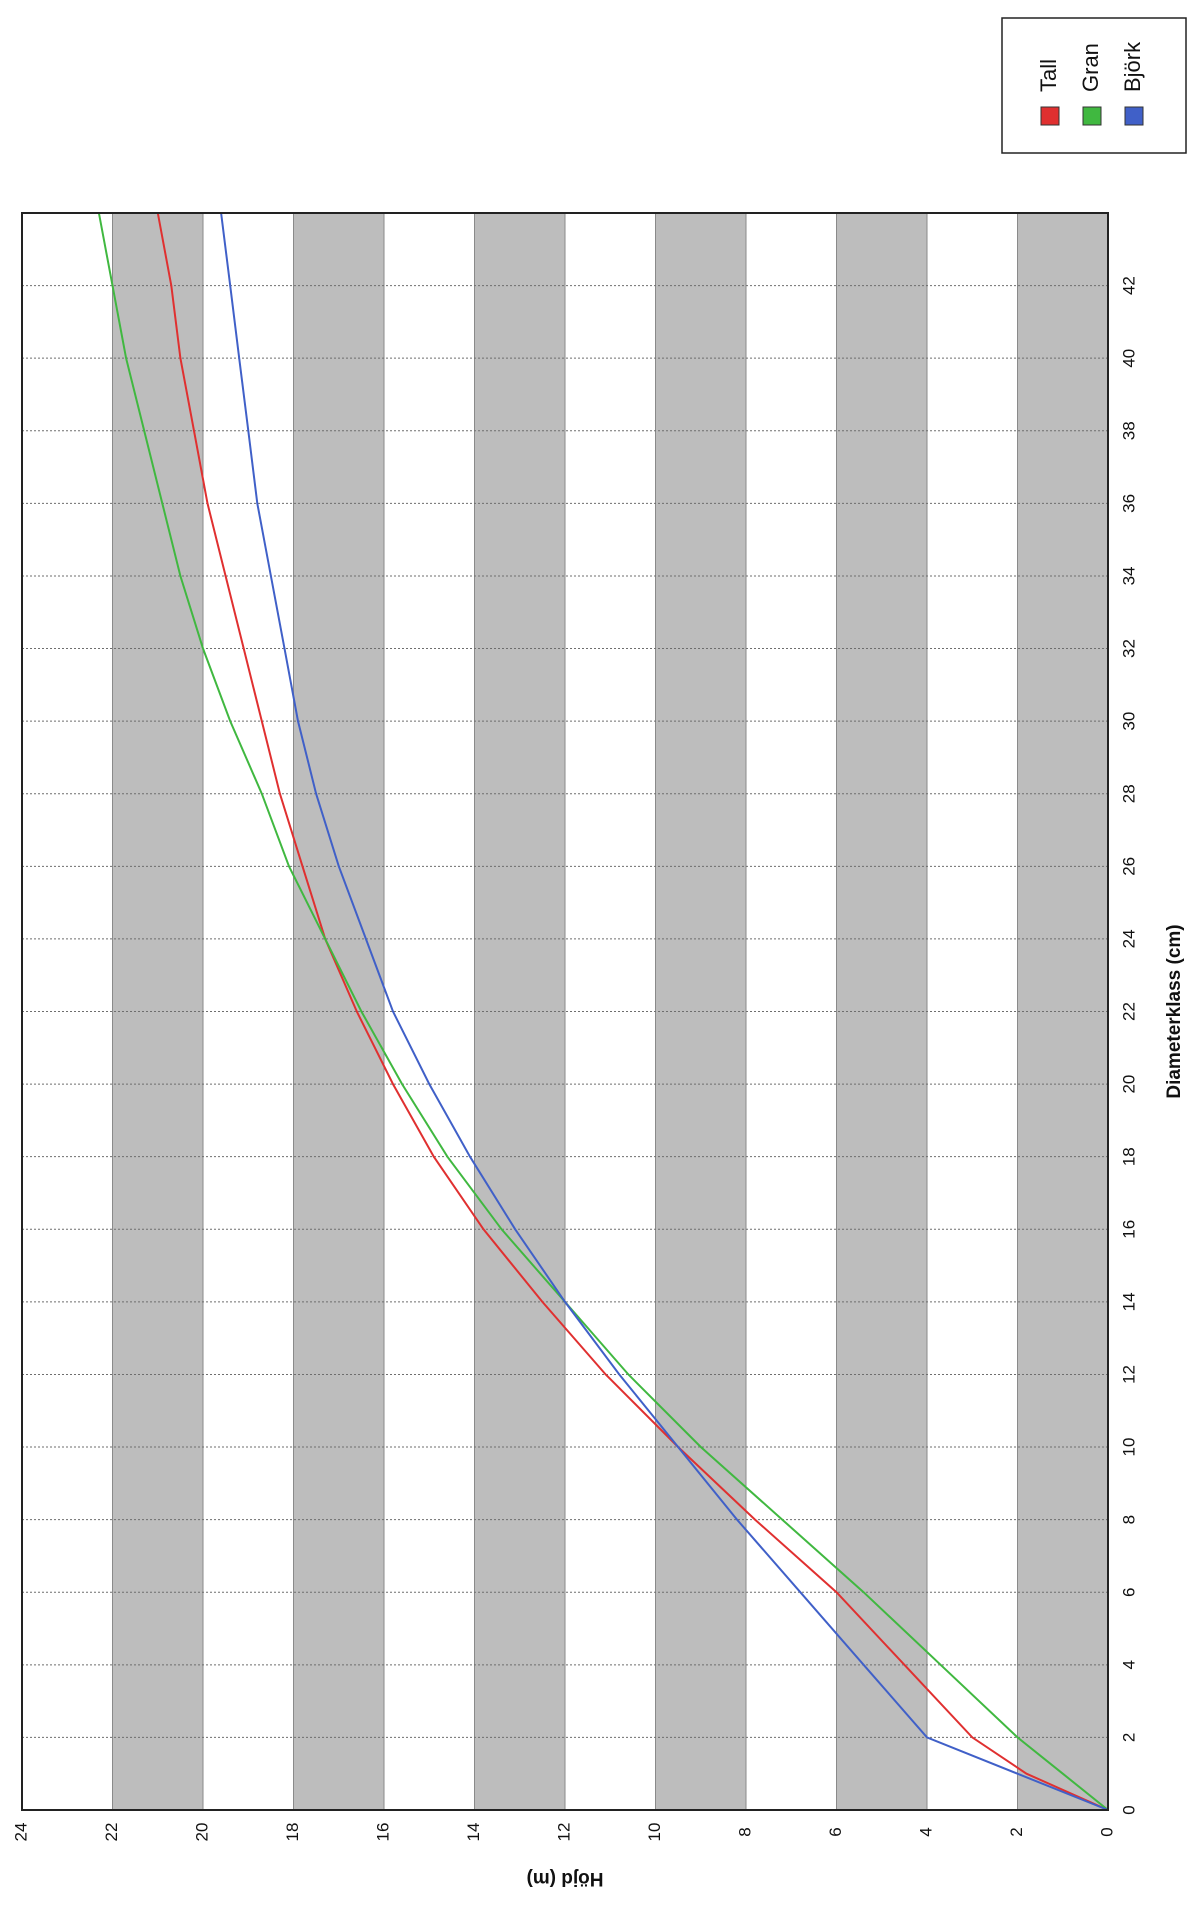 The width and height of the screenshot is (1202, 1910). I want to click on x-tick-label: 4, so click(1128, 1664).